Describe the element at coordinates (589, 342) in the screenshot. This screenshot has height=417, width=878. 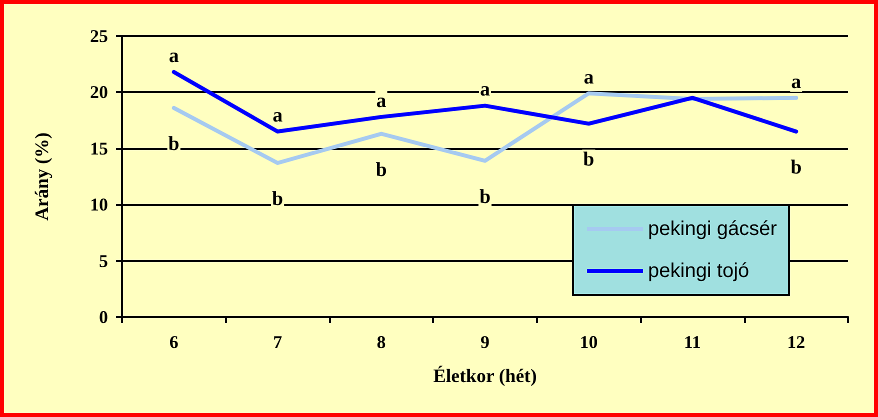
I see `x-tick-label: 10` at that location.